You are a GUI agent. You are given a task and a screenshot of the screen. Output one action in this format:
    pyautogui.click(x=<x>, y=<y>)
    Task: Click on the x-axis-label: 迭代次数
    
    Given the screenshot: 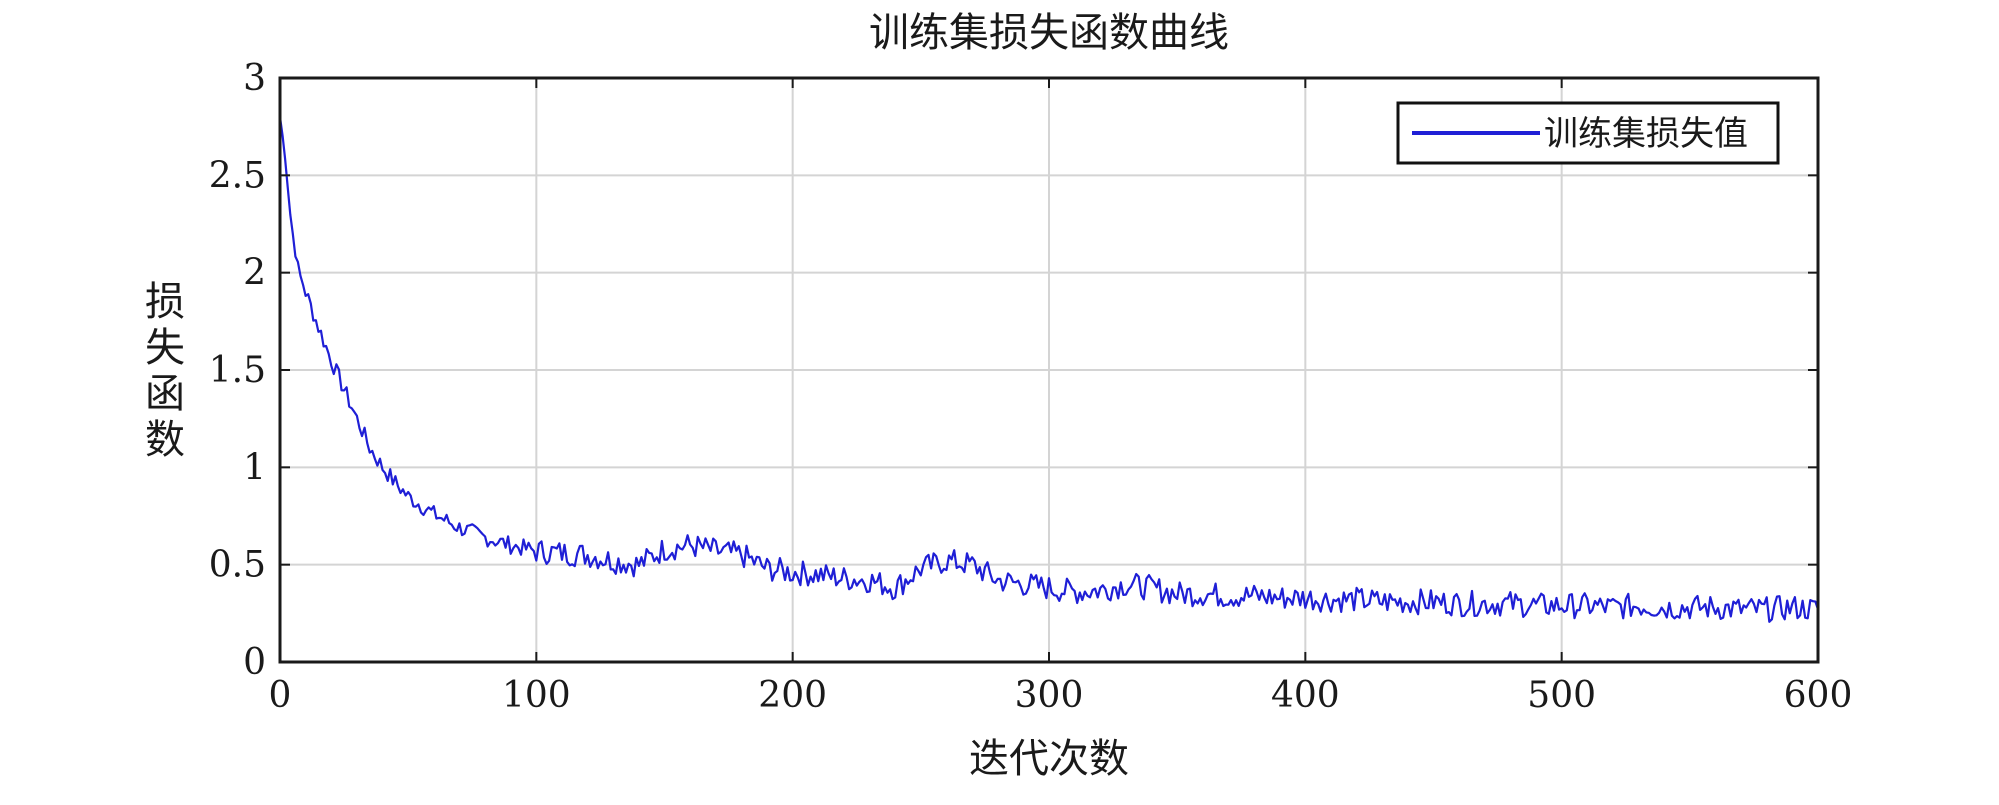 What is the action you would take?
    pyautogui.click(x=1049, y=759)
    